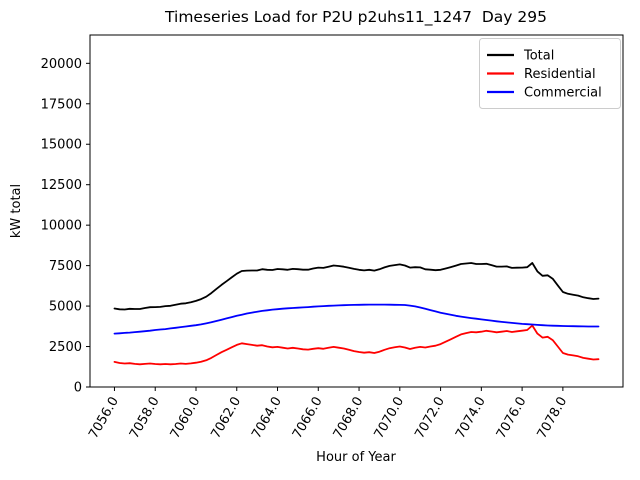 This screenshot has height=480, width=640. I want to click on x-tick-label: 7064.0, so click(267, 418).